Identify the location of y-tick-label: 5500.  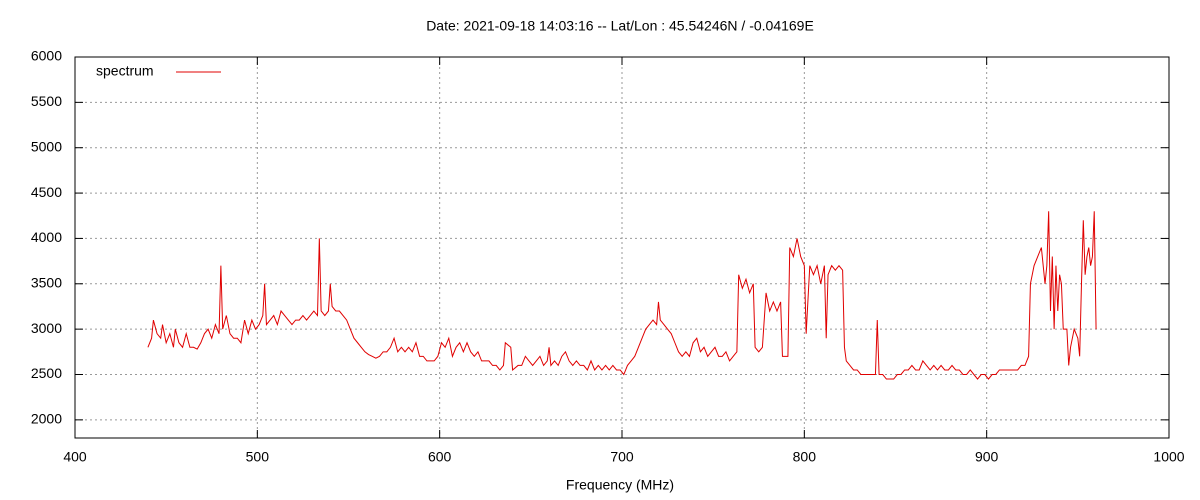
(46, 101).